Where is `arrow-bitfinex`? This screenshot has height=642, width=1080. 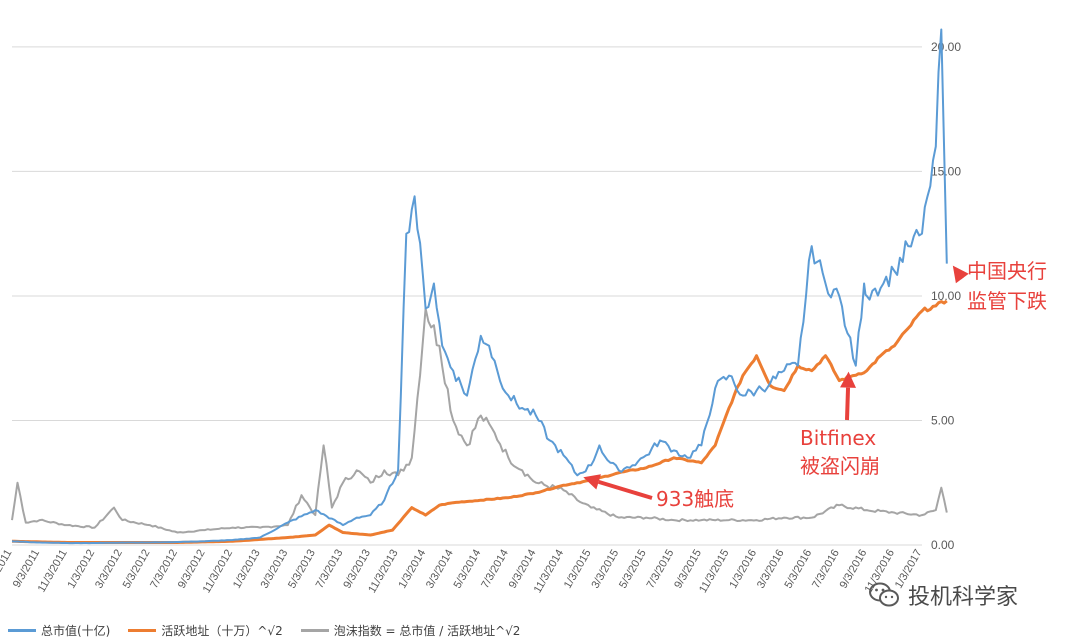
arrow-bitfinex is located at coordinates (848, 396).